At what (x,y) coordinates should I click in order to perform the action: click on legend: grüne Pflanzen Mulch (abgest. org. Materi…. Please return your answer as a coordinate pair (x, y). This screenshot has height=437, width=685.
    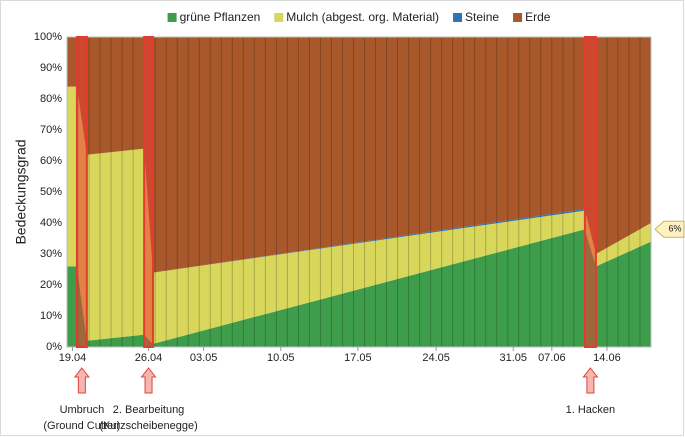
    Looking at the image, I should click on (359, 17).